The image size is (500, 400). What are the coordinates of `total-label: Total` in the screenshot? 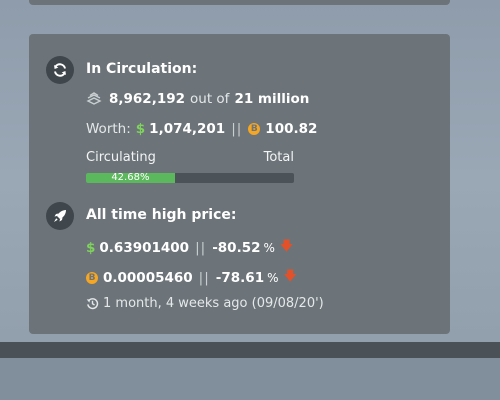 It's located at (278, 157).